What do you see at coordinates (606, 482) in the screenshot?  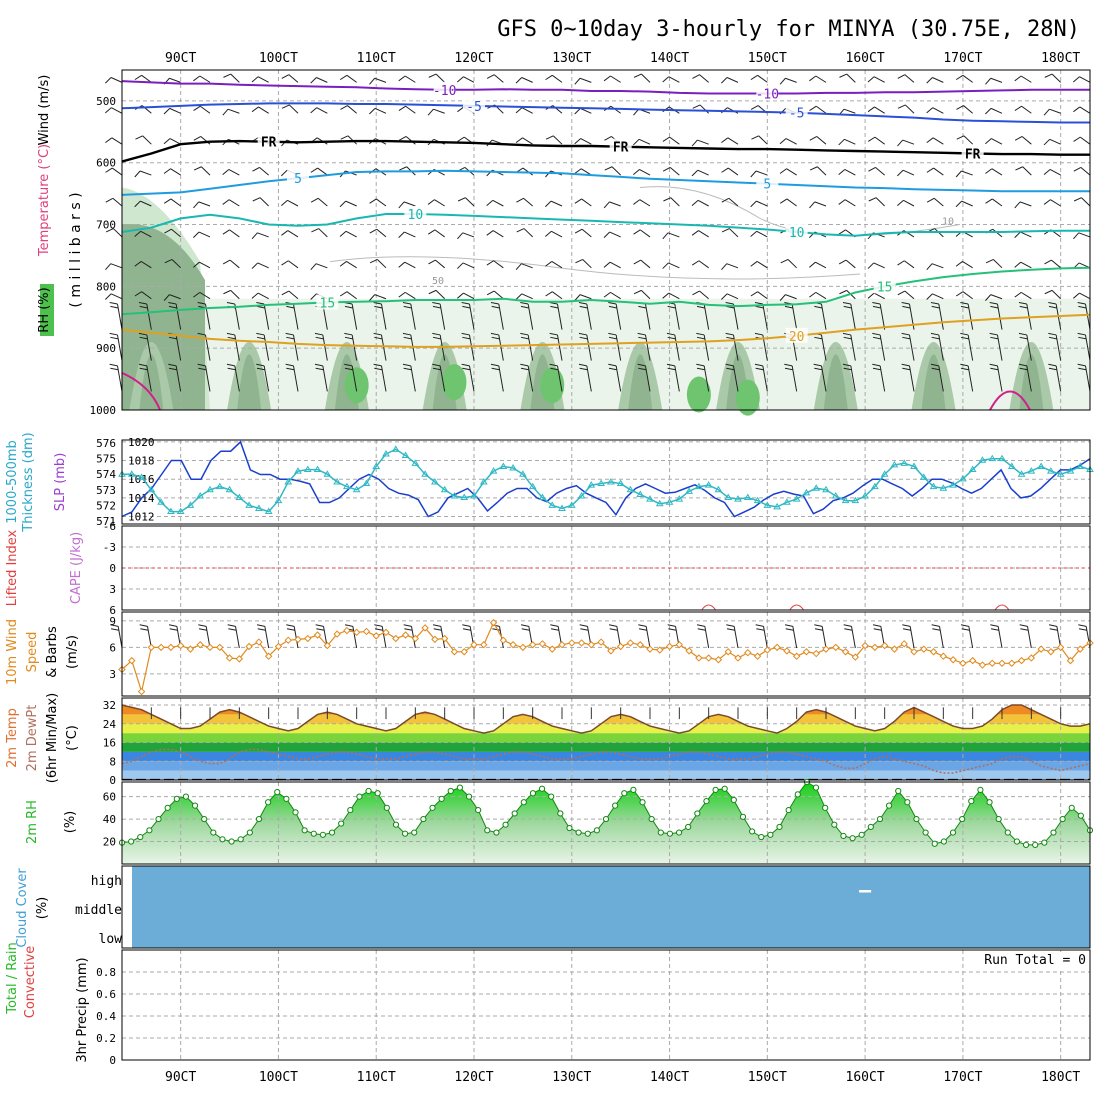 I see `panel-frame` at bounding box center [606, 482].